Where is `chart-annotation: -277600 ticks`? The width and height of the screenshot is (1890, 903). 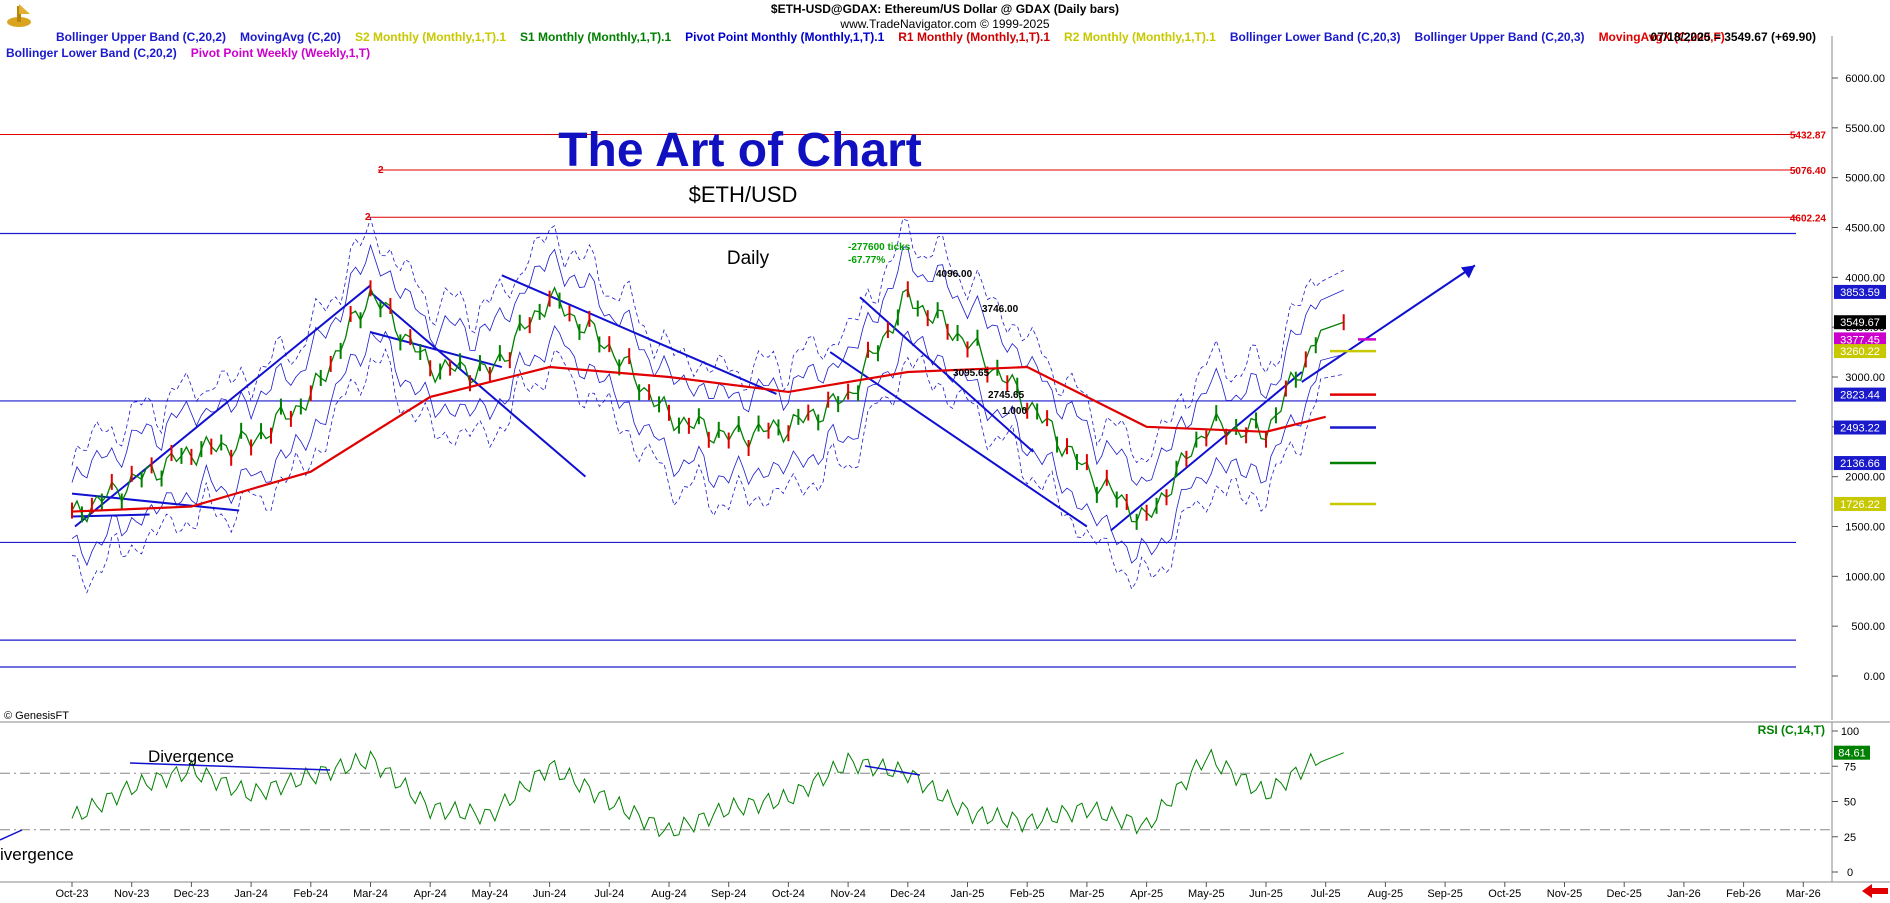 chart-annotation: -277600 ticks is located at coordinates (879, 247).